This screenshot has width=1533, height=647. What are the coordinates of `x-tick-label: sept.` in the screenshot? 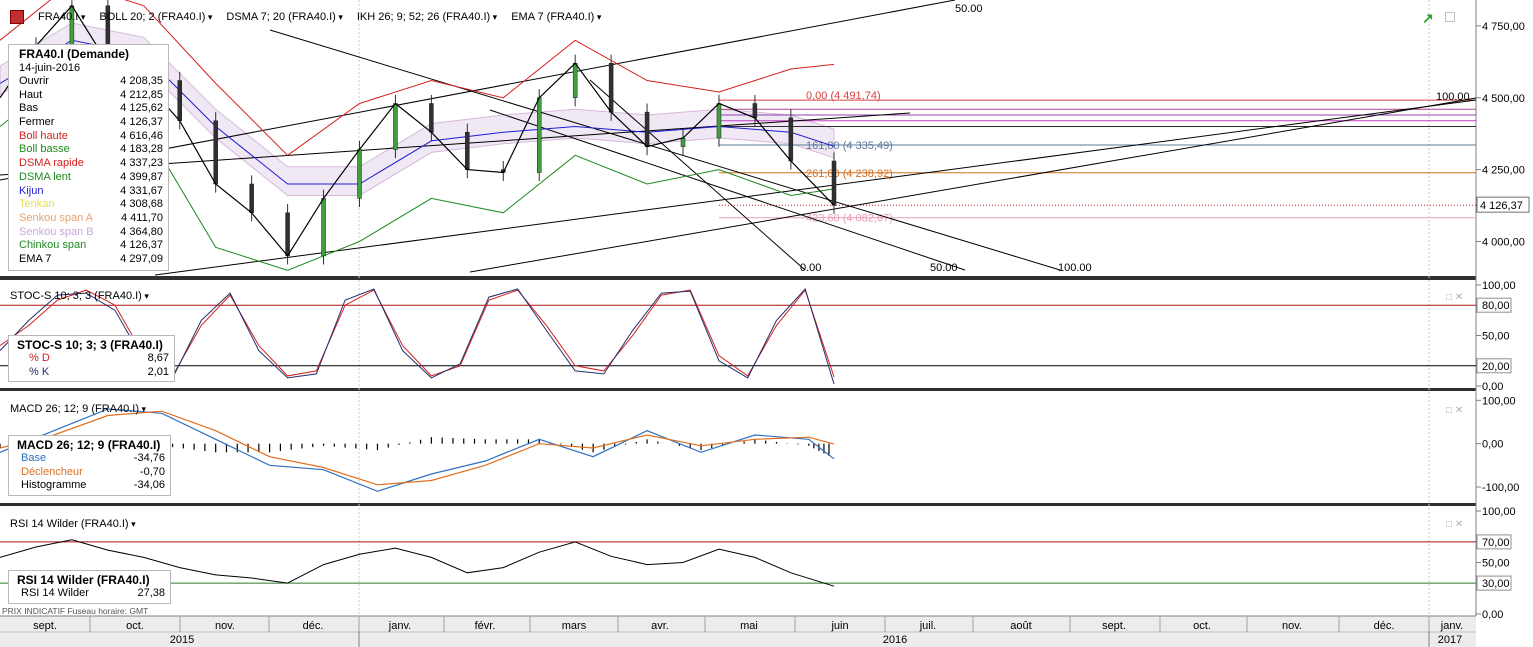 It's located at (45, 626).